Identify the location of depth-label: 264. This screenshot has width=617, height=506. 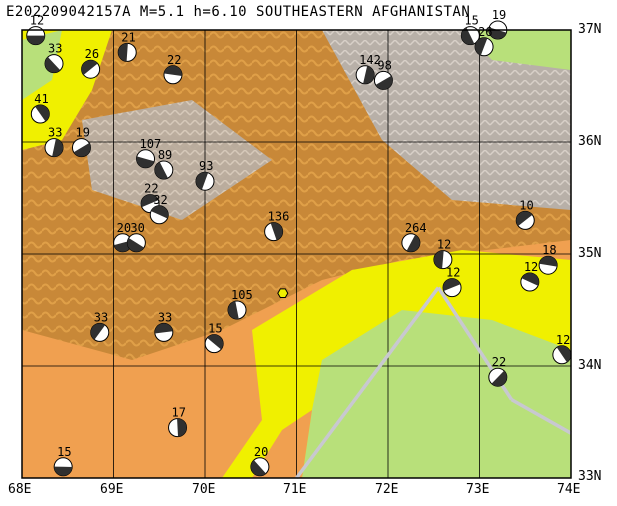
(416, 228).